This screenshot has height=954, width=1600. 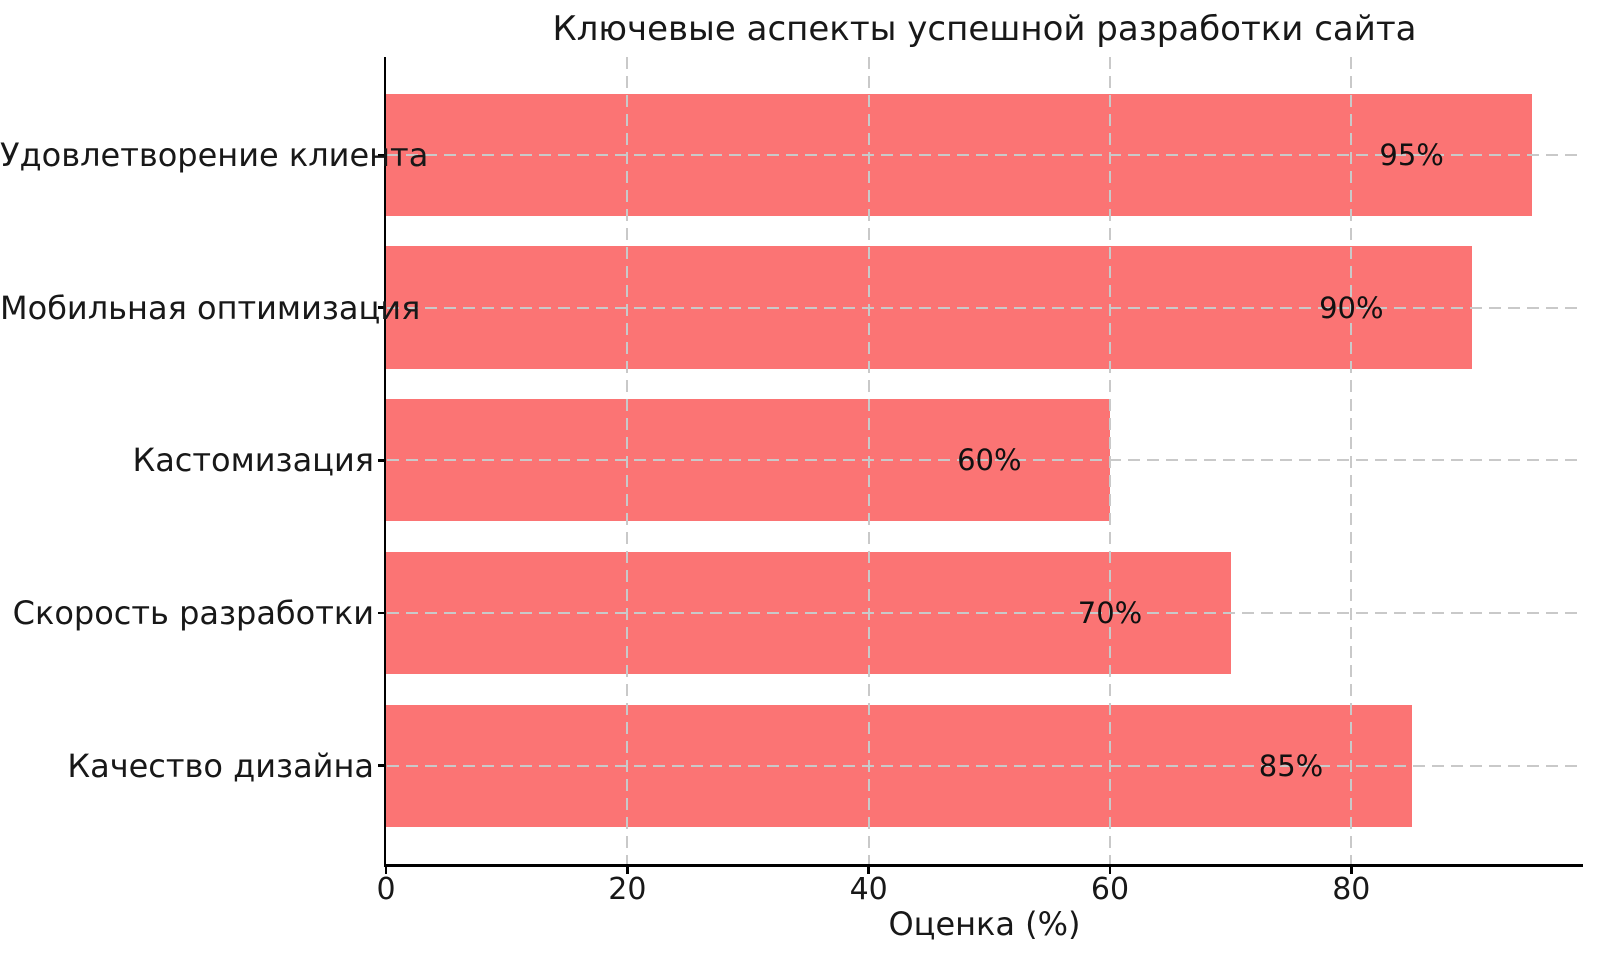 I want to click on x-tick-label: 20, so click(x=627, y=889).